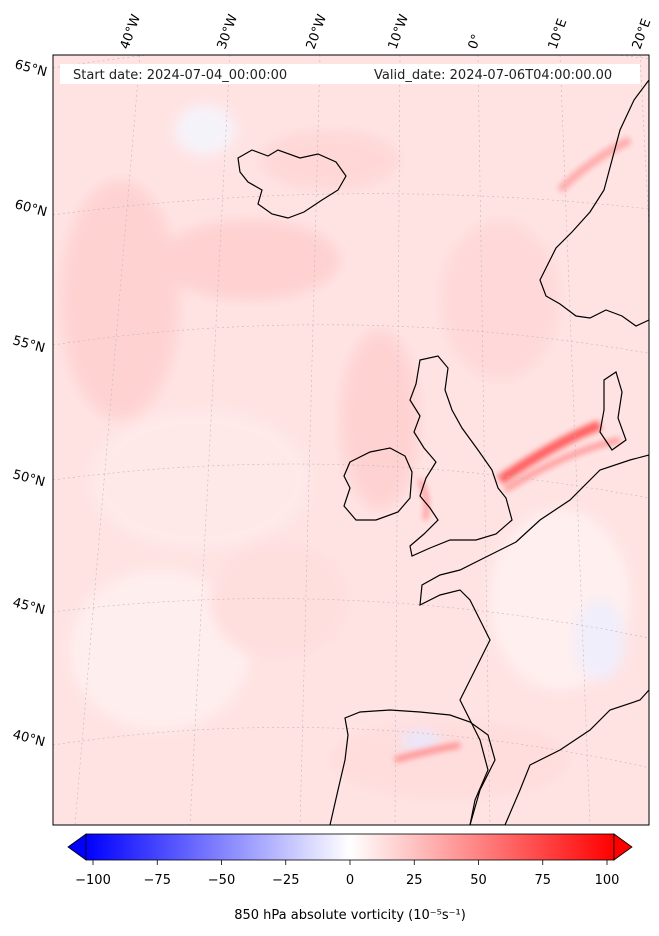 The width and height of the screenshot is (659, 936). Describe the element at coordinates (228, 31) in the screenshot. I see `lon-label: 30°W` at that location.